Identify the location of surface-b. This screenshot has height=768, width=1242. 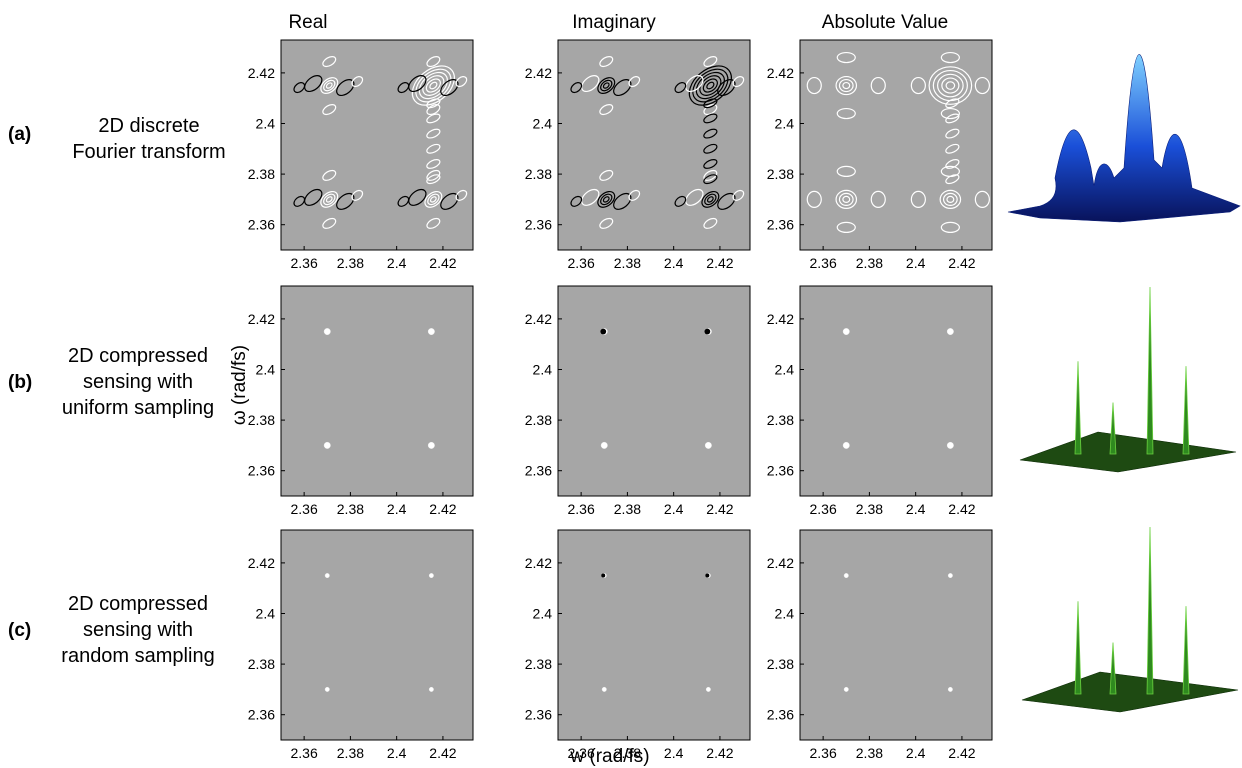
(1128, 379).